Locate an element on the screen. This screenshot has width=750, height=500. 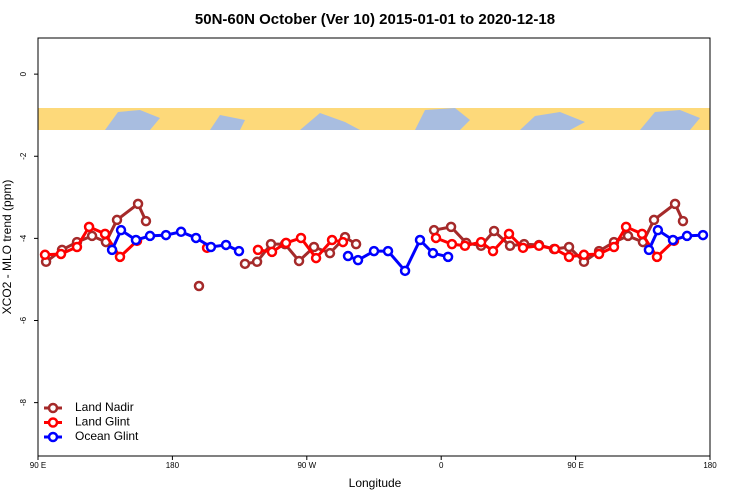
y-tick-label: -6 is located at coordinates (23, 320).